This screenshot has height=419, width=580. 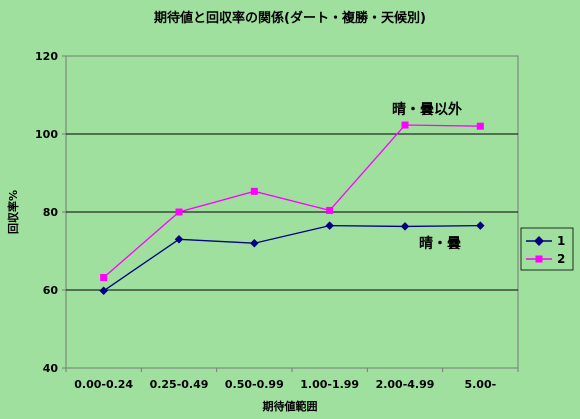 What do you see at coordinates (51, 290) in the screenshot?
I see `y-tick-label: 60` at bounding box center [51, 290].